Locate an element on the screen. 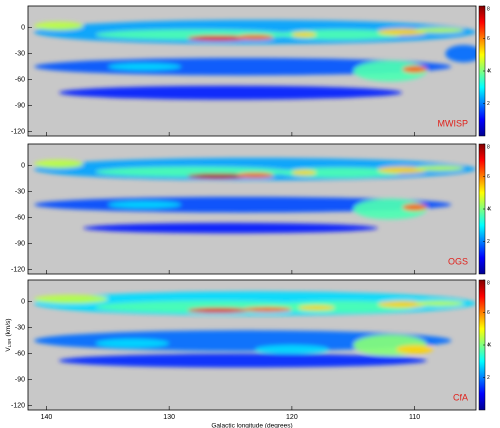  y-axis-label: VLSR (km/s) is located at coordinates (8, 334).